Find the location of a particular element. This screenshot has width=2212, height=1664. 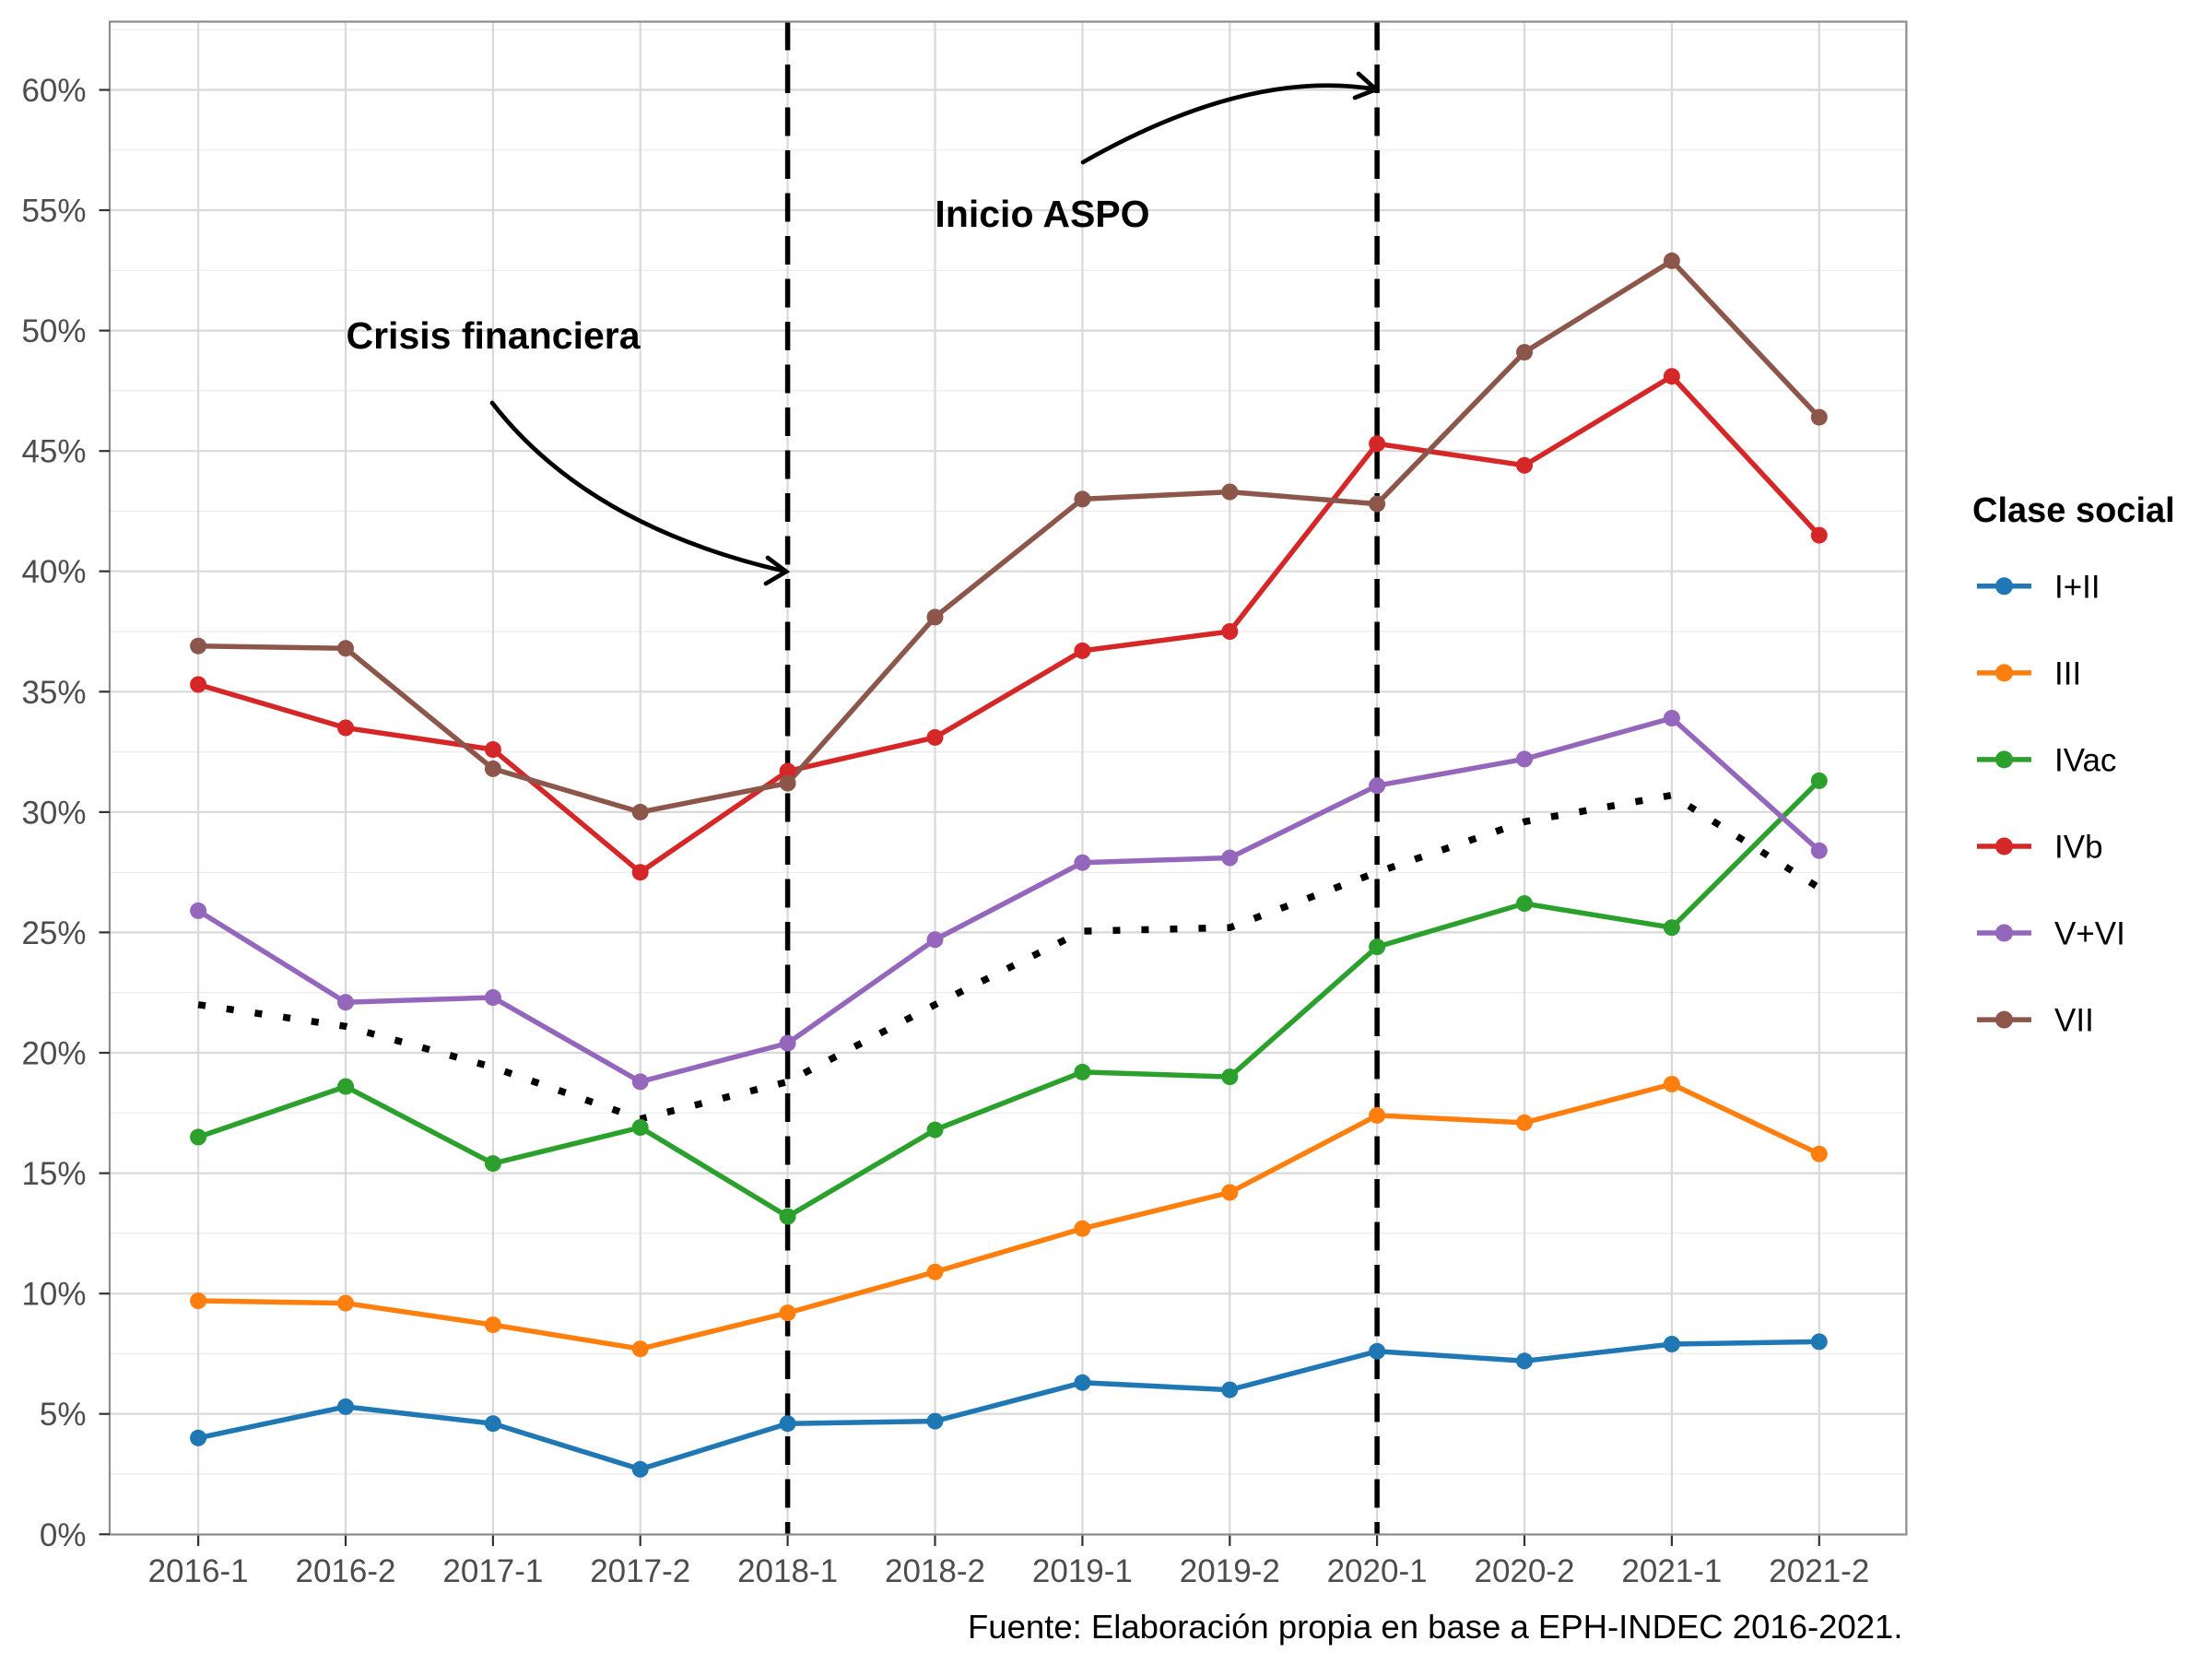

svg-text: III is located at coordinates (2067, 673).